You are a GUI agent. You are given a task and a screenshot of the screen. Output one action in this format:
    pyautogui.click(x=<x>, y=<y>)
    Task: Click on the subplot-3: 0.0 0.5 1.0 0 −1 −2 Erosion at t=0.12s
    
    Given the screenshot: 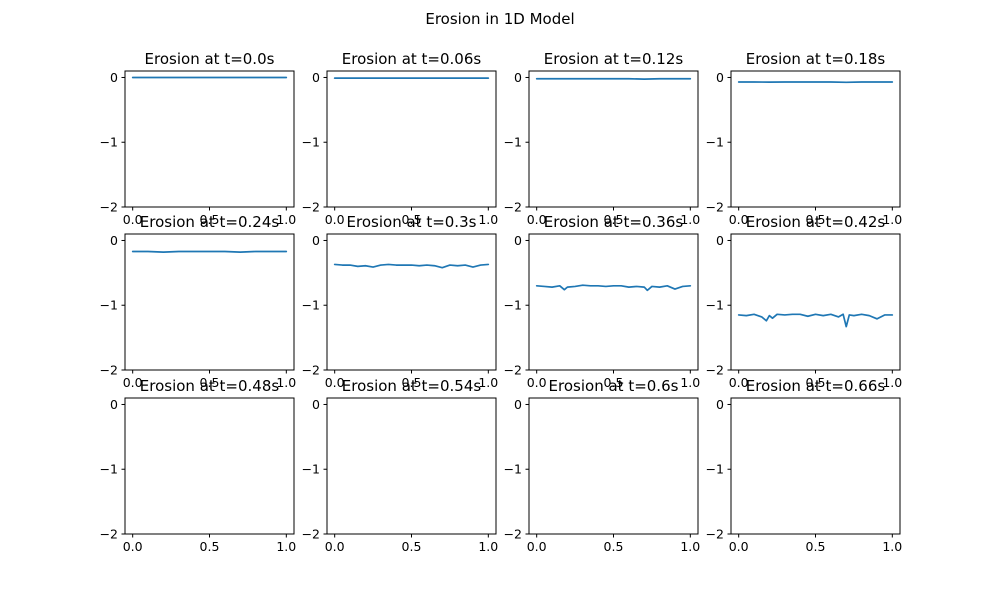 What is the action you would take?
    pyautogui.click(x=602, y=138)
    